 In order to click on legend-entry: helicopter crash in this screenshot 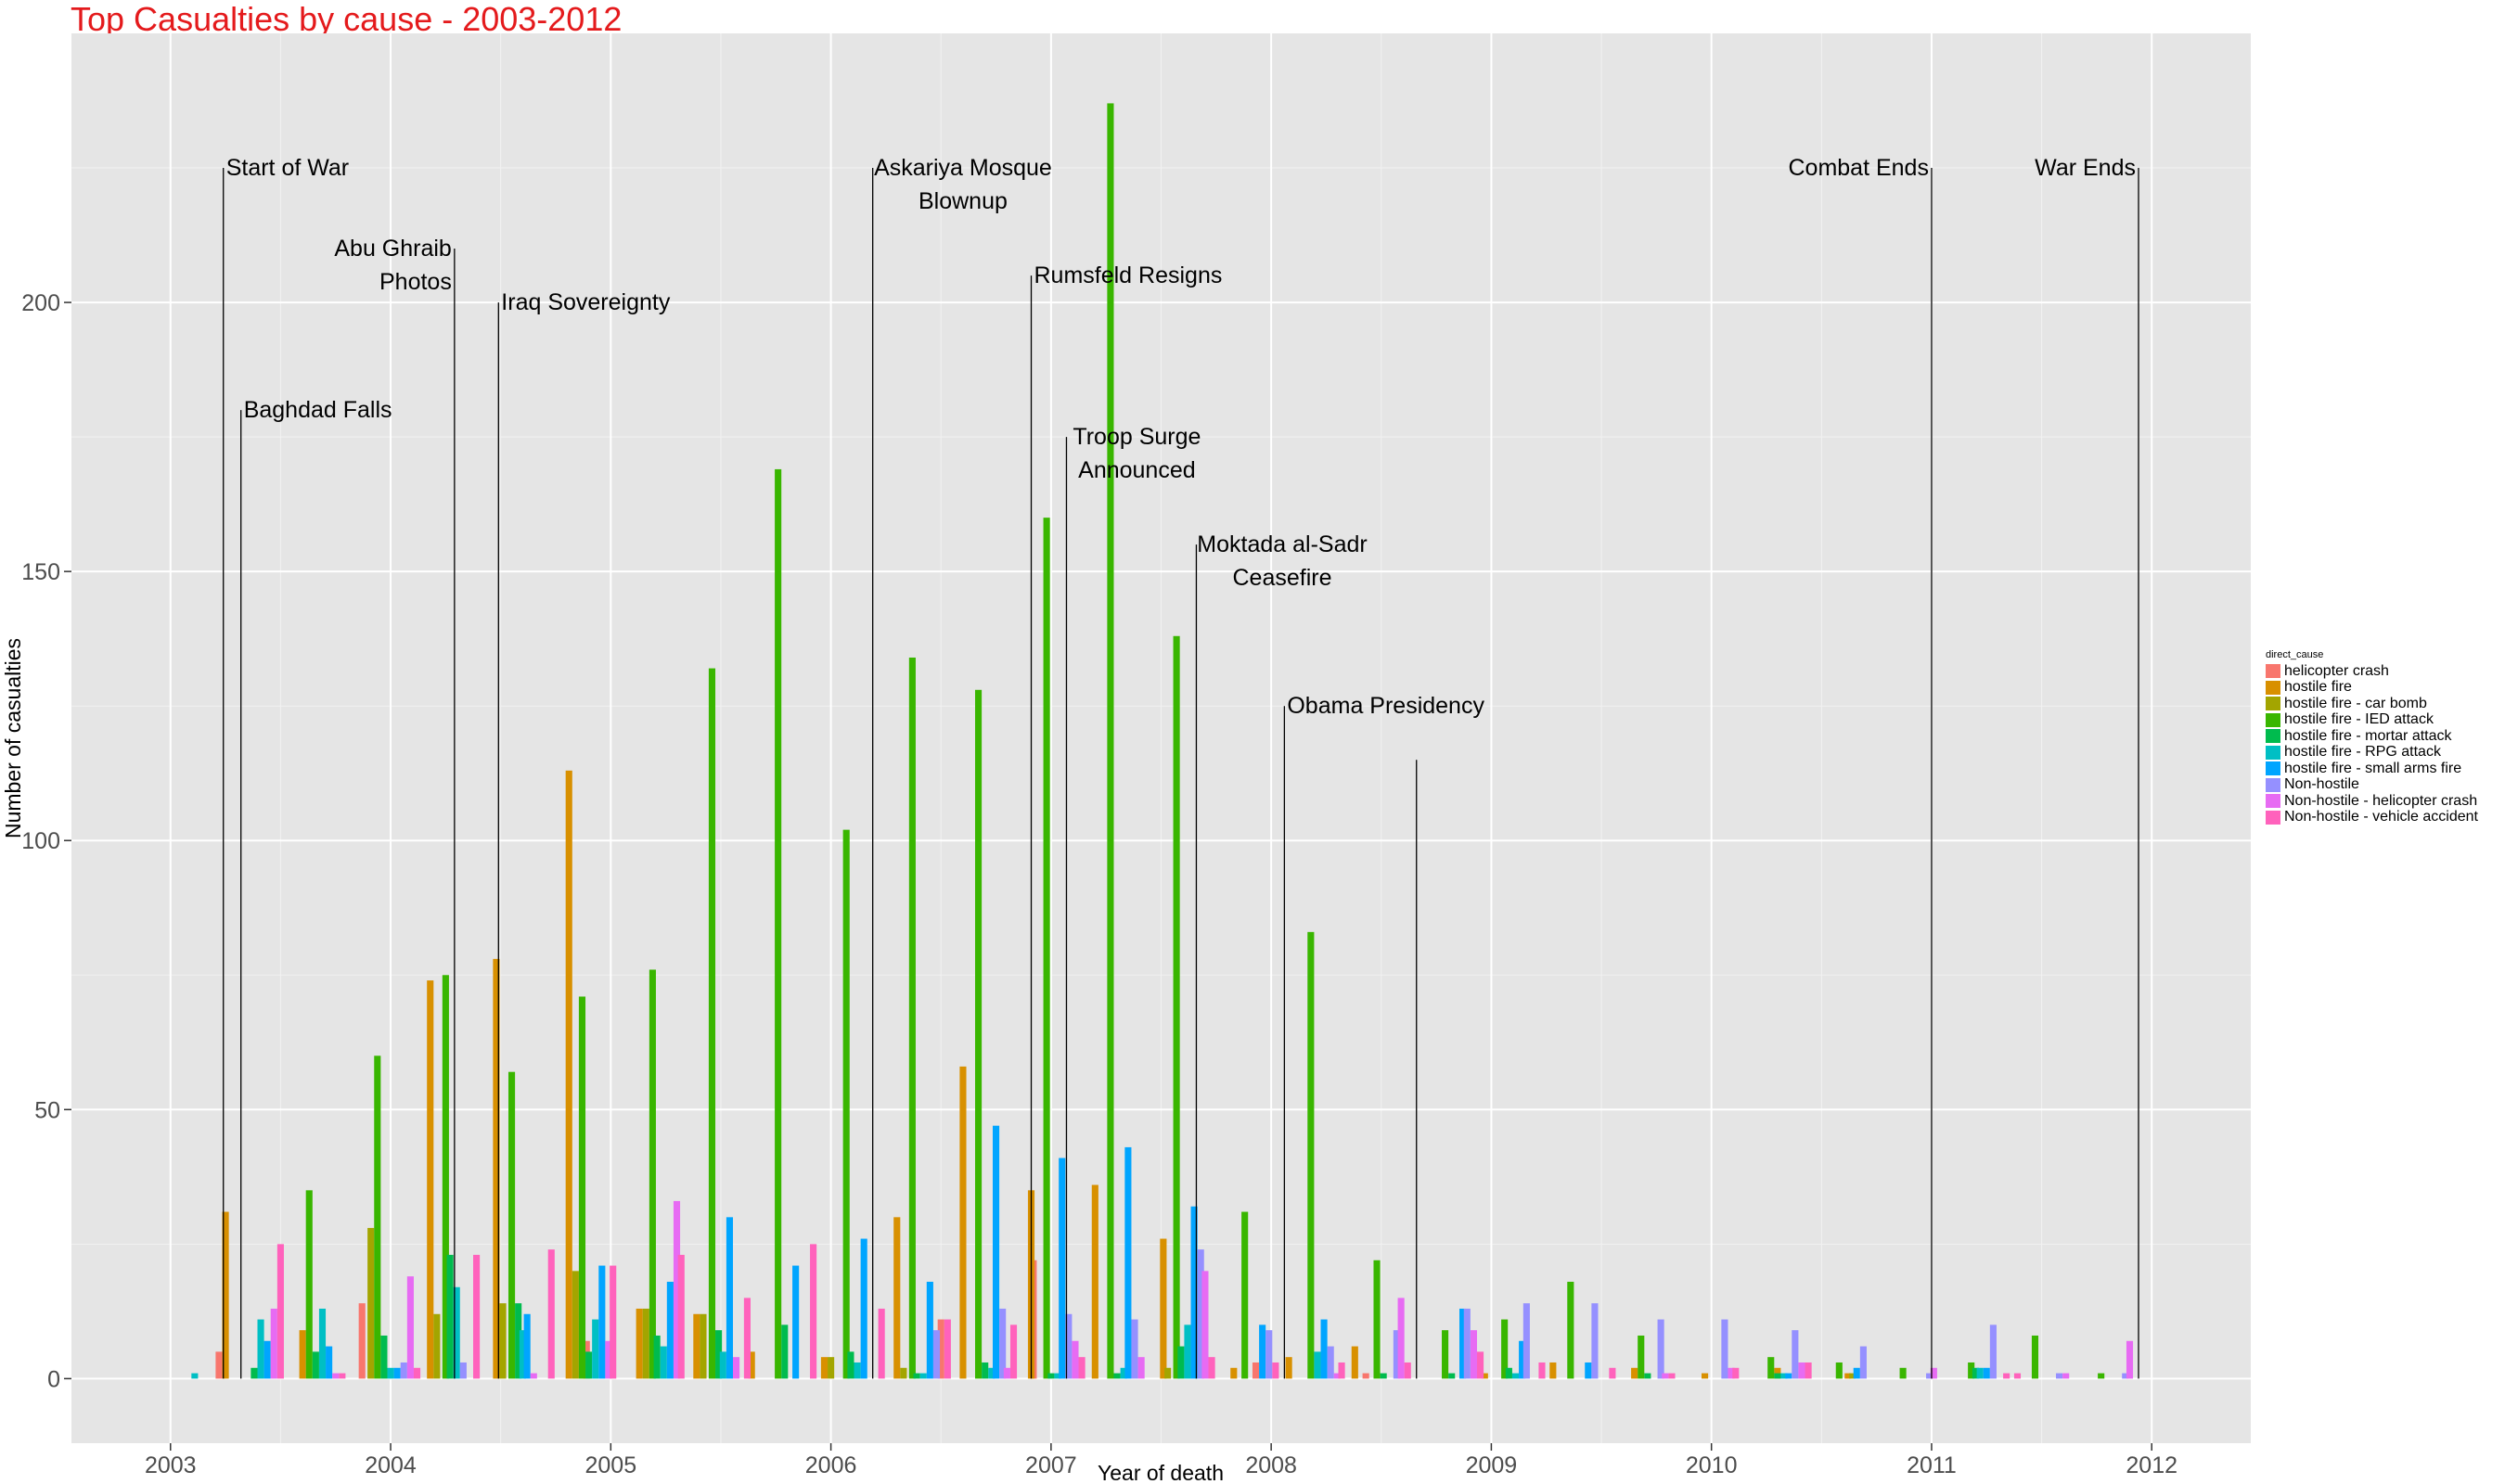, I will do `click(2372, 671)`.